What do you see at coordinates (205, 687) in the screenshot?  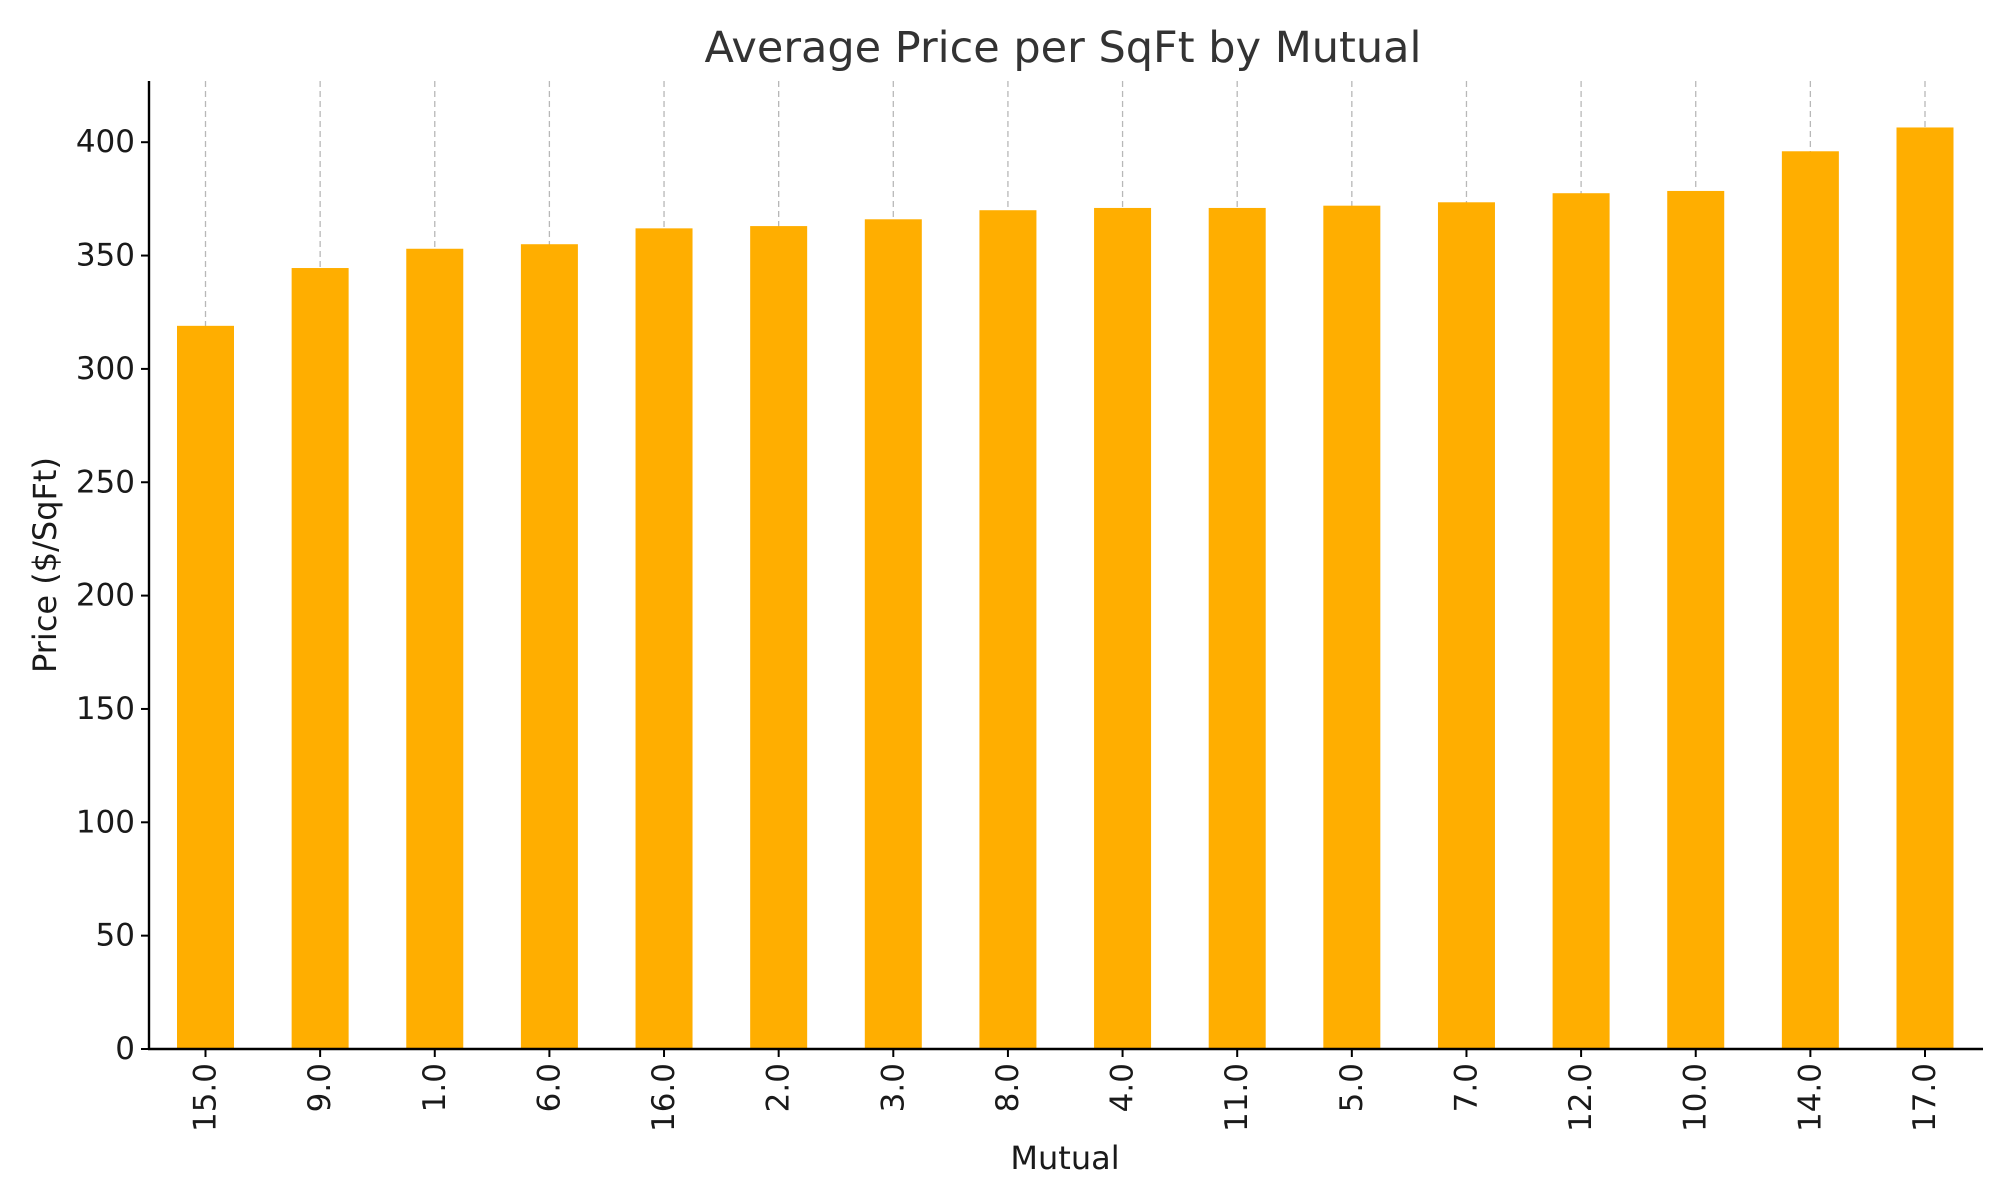 I see `bar-15.0` at bounding box center [205, 687].